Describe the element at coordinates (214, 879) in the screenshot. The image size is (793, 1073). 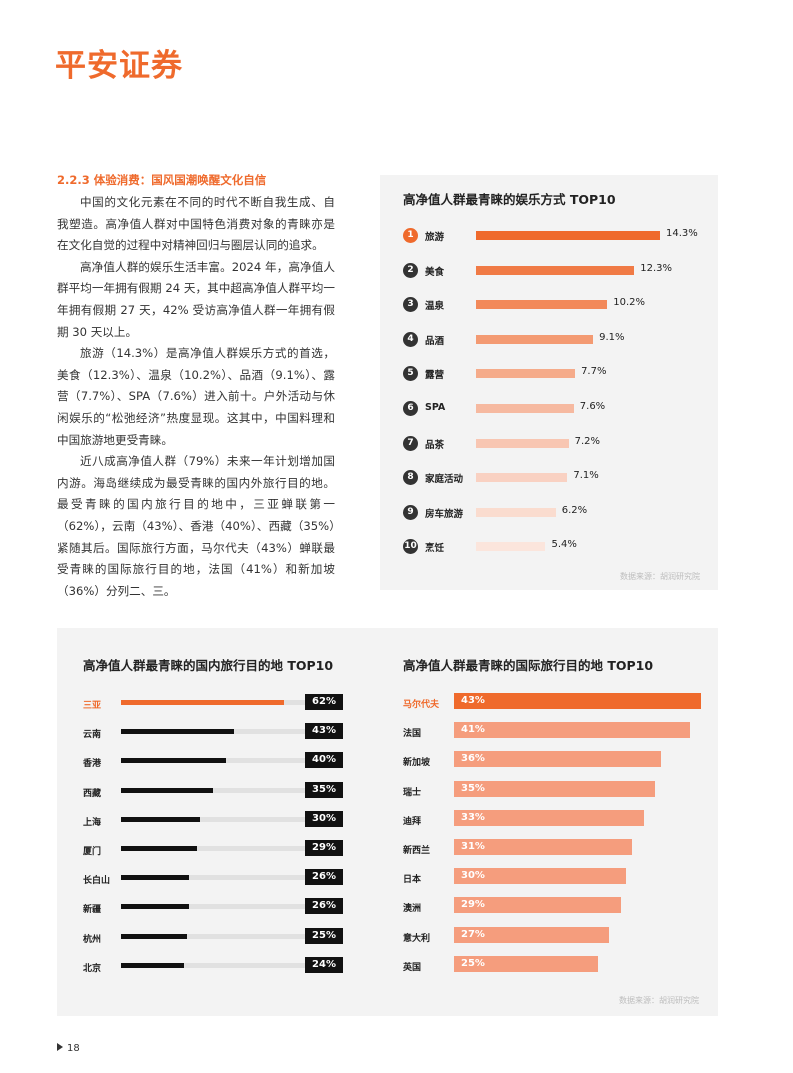
I see `domestic-row: 长白山 26%` at that location.